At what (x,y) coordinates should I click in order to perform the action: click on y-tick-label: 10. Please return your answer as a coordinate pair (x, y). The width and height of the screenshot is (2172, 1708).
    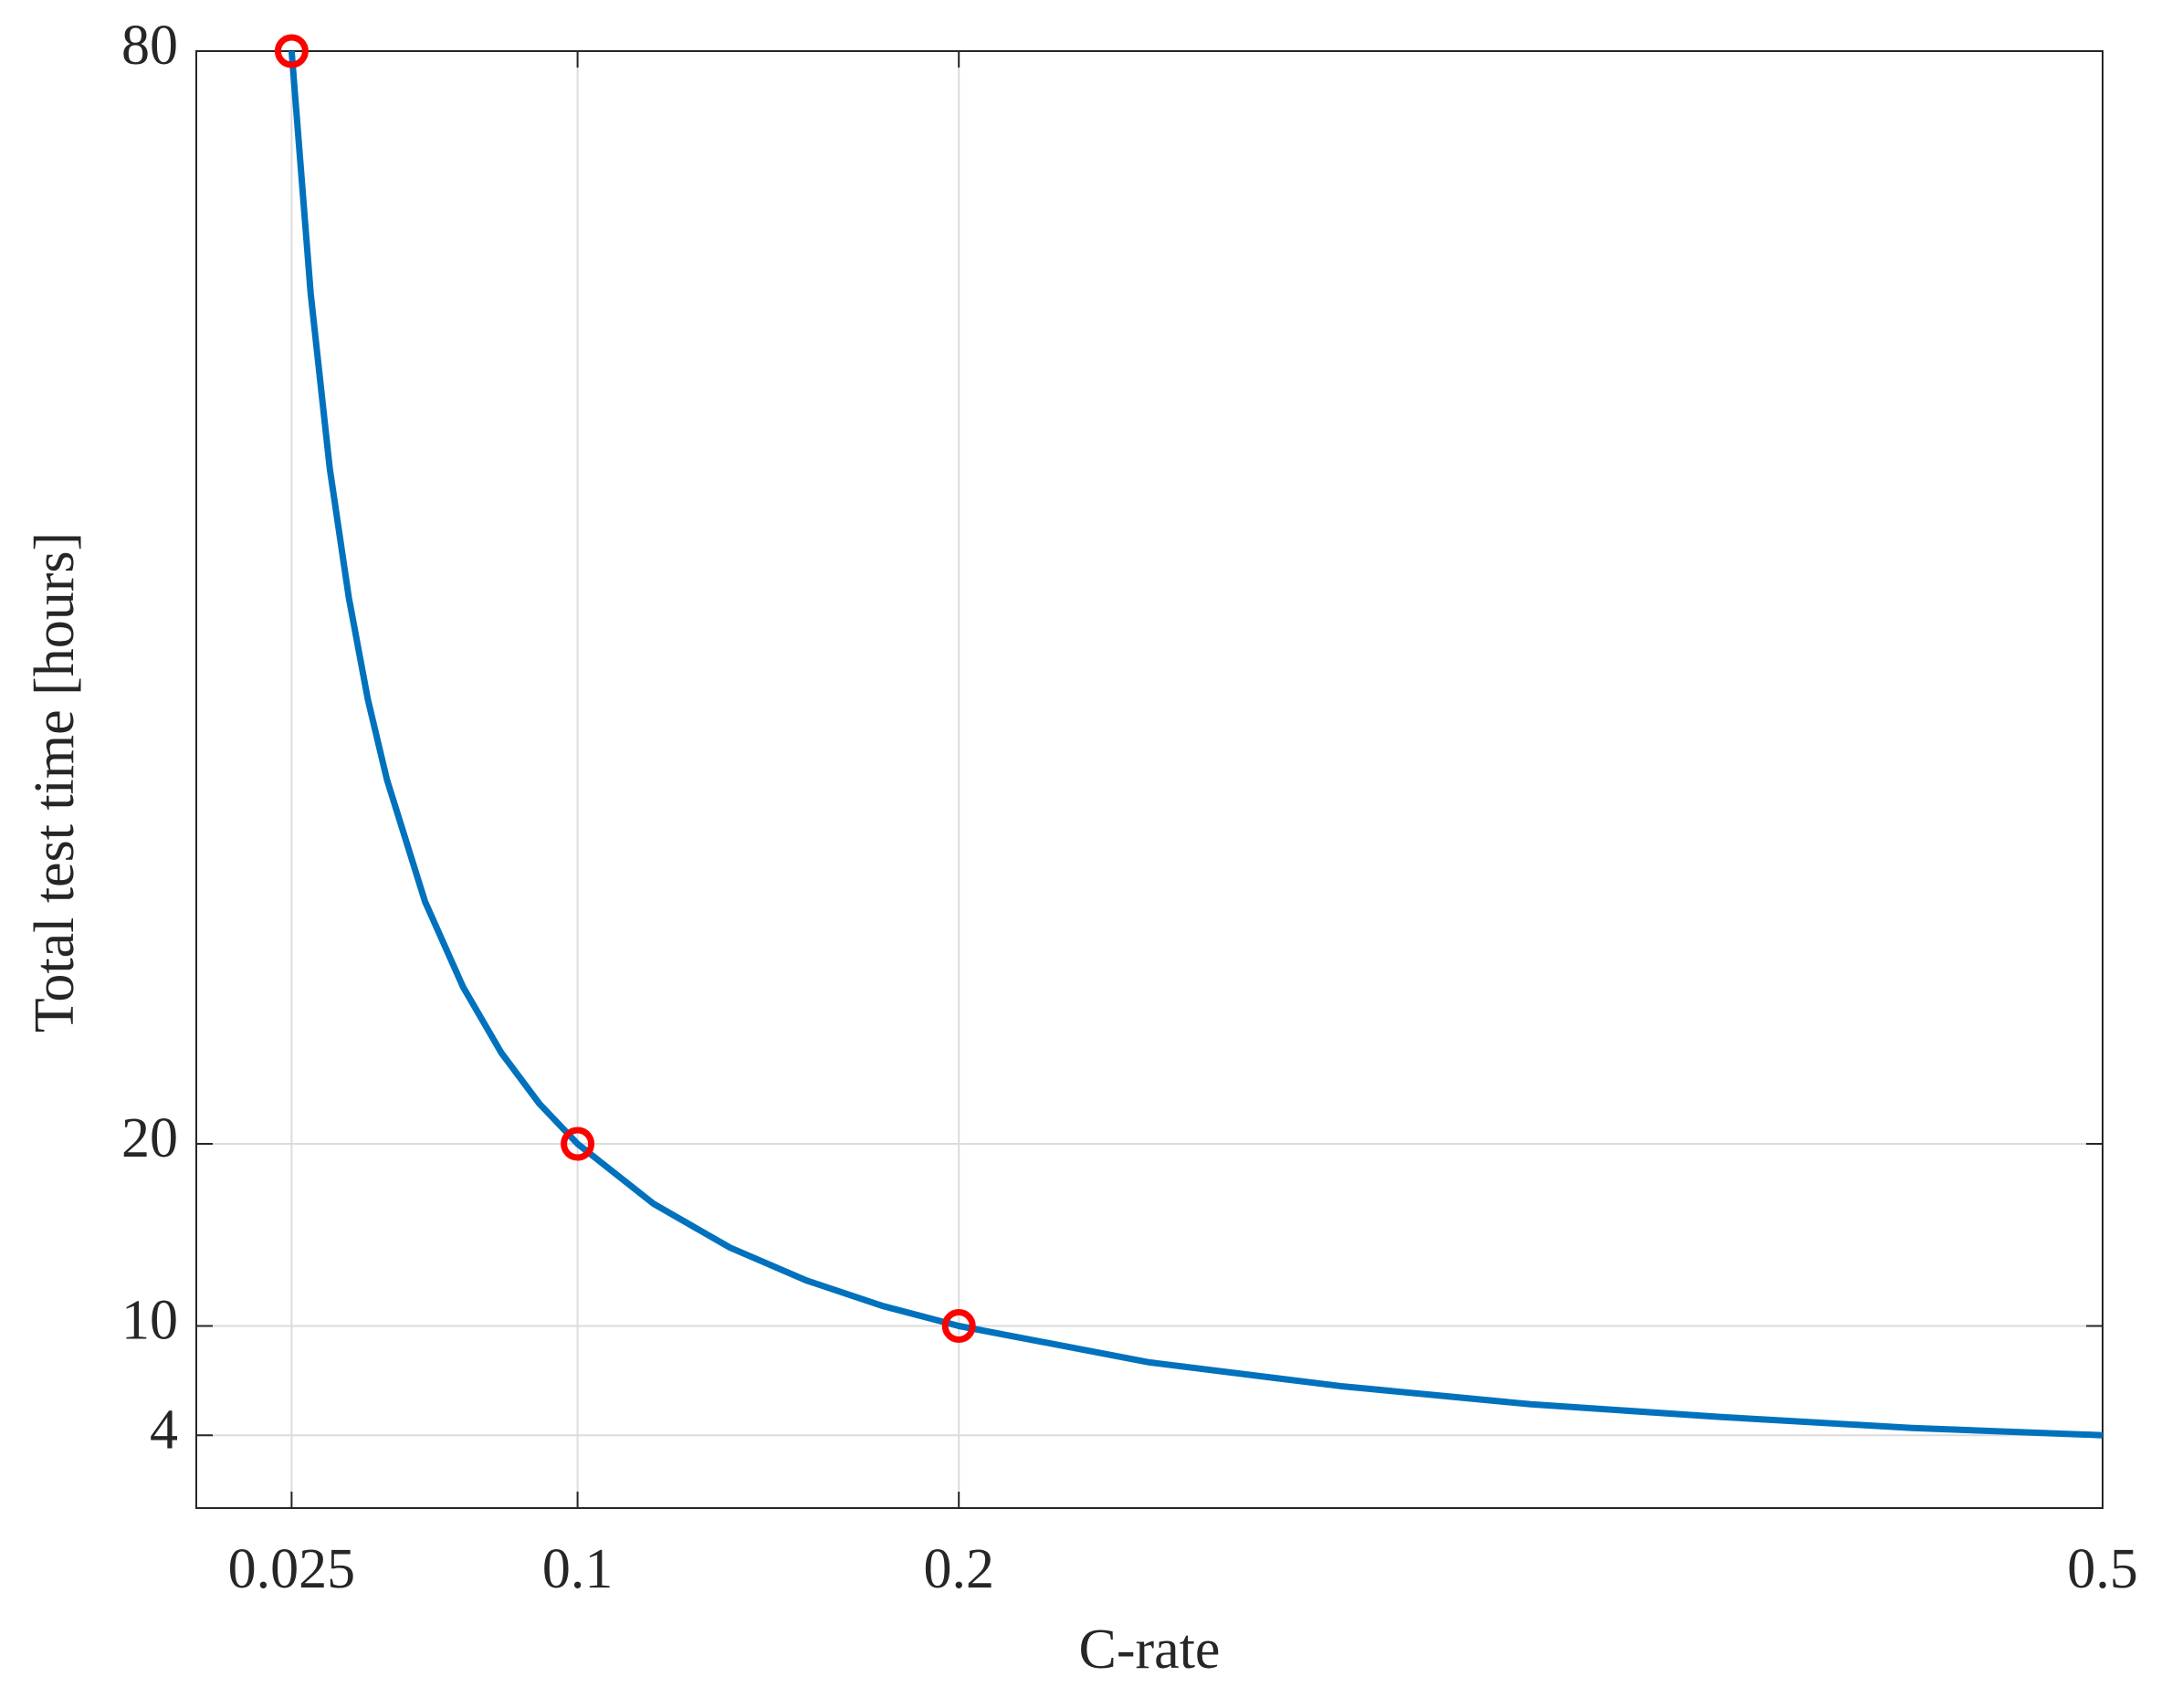
    Looking at the image, I should click on (149, 1321).